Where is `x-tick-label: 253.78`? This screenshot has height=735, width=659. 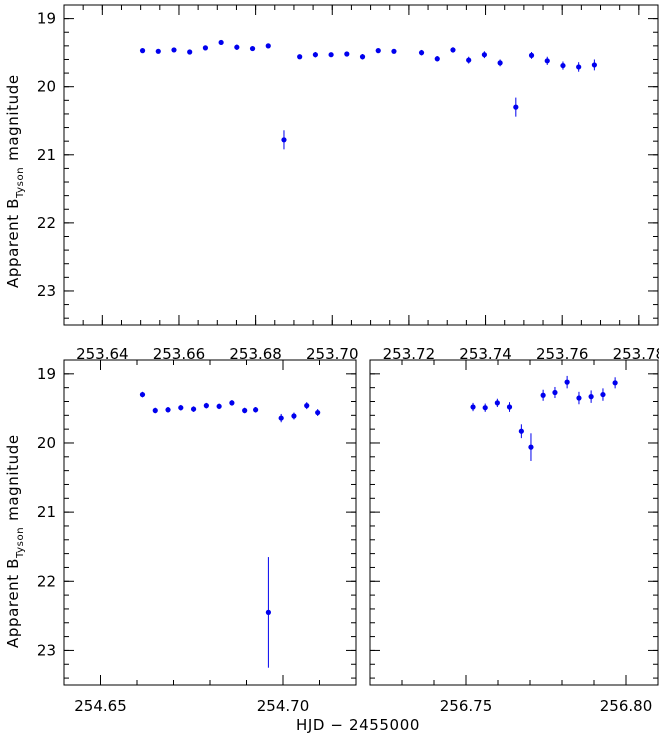
x-tick-label: 253.78 is located at coordinates (636, 354).